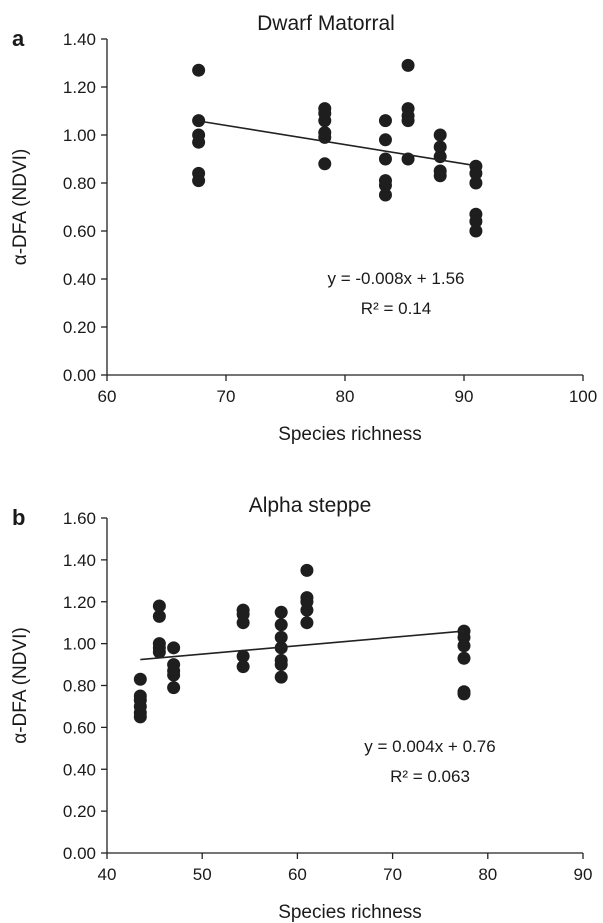  I want to click on x-tick-label: 50, so click(202, 874).